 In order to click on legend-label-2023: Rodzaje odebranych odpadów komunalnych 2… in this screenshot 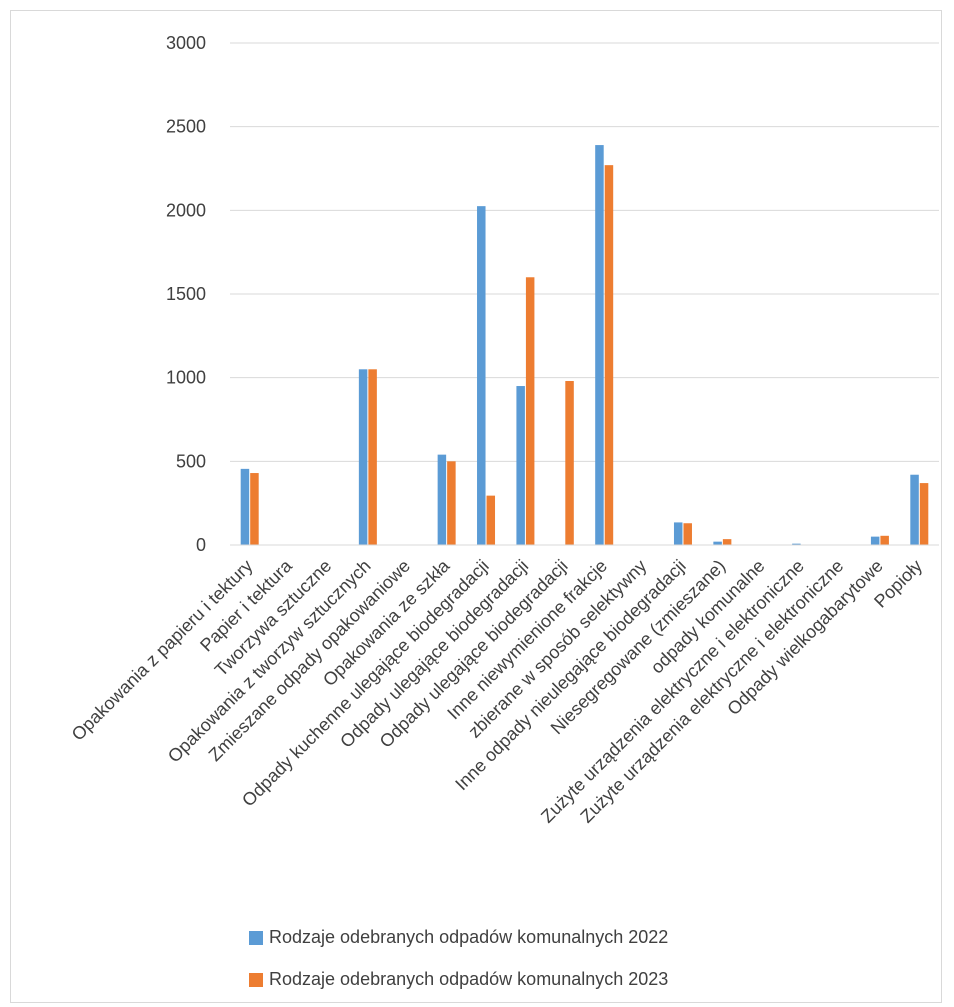, I will do `click(469, 979)`.